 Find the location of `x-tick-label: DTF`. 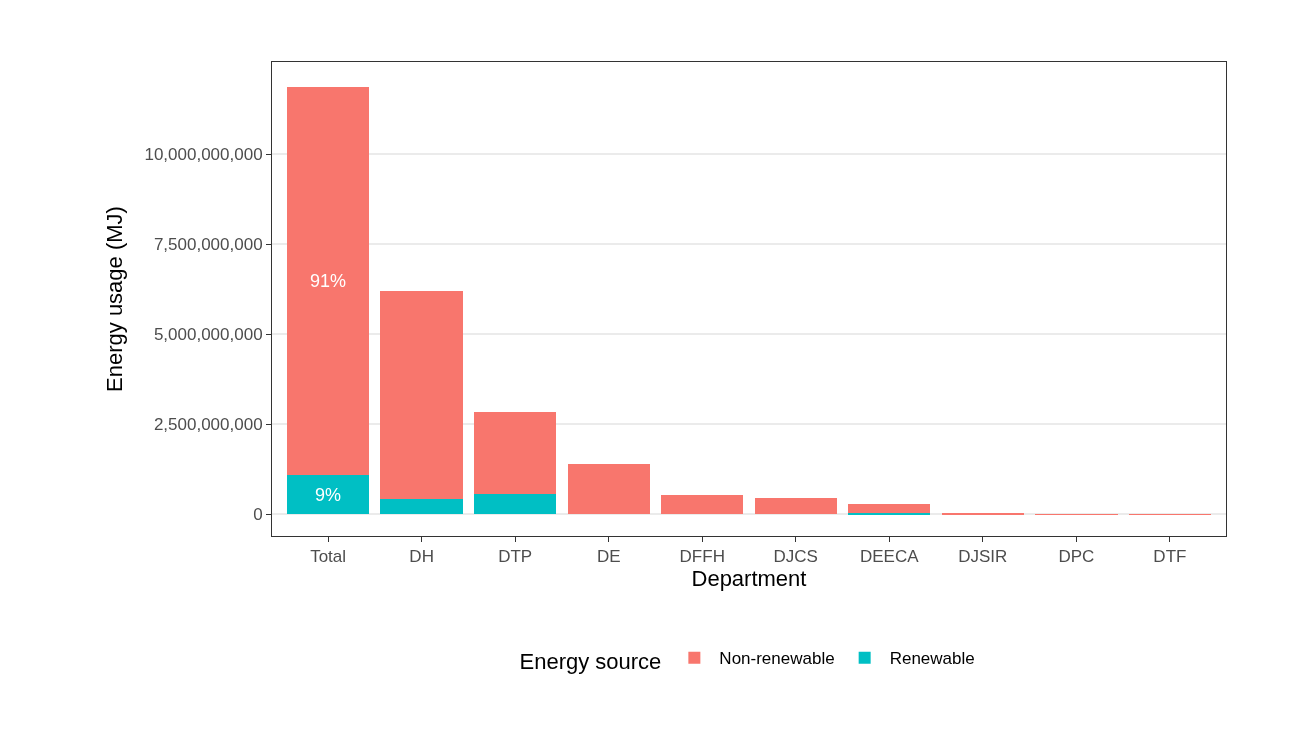

x-tick-label: DTF is located at coordinates (1170, 557).